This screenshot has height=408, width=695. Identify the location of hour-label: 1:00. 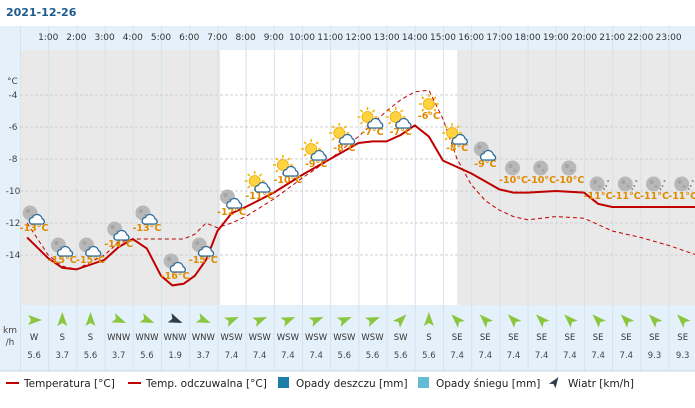
(48, 38).